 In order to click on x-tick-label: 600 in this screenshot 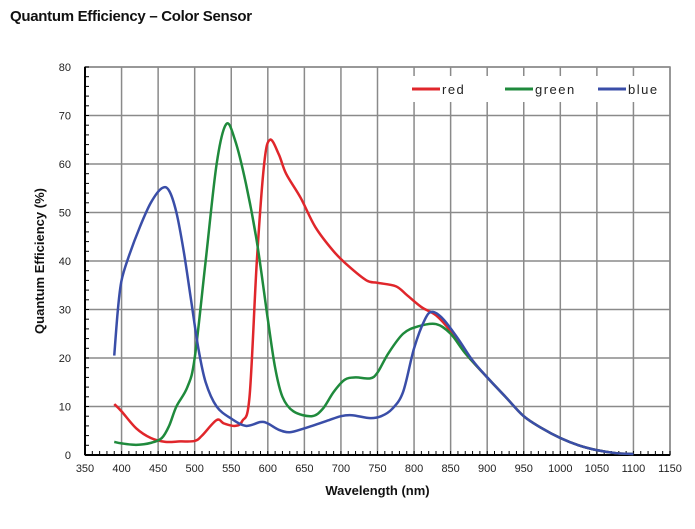, I will do `click(268, 469)`.